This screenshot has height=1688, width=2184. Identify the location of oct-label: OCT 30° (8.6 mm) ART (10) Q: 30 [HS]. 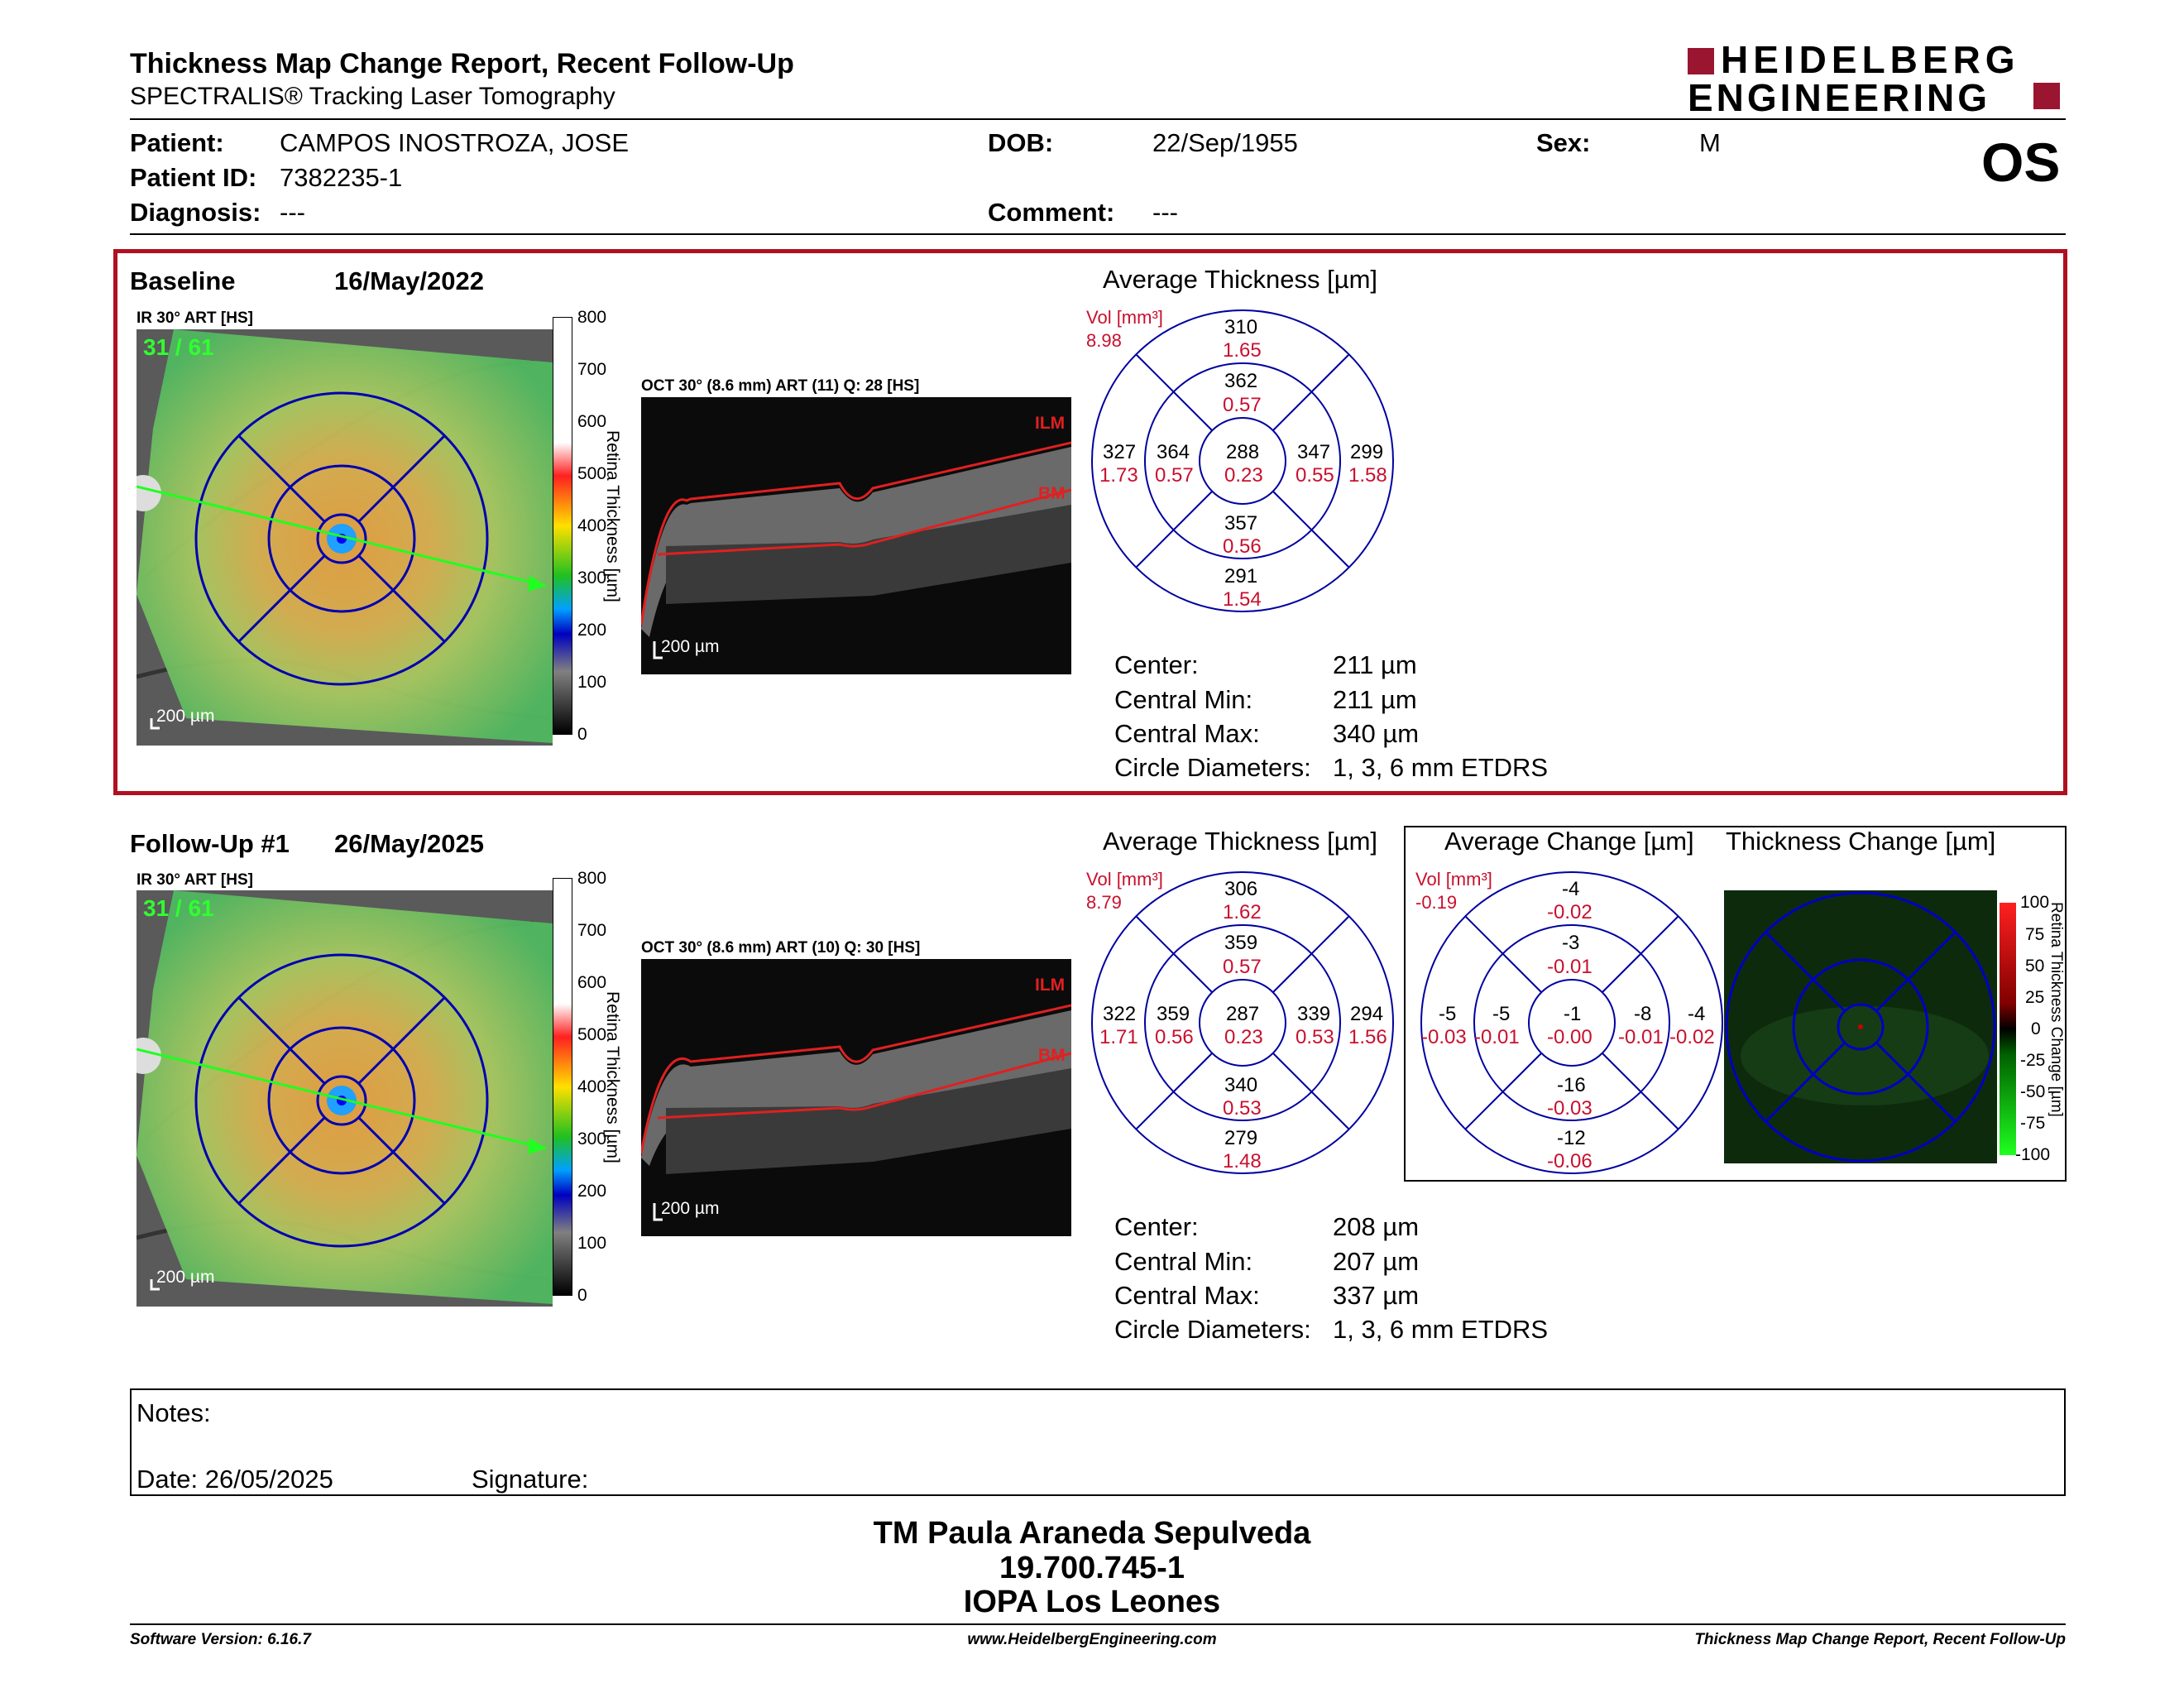
(781, 948).